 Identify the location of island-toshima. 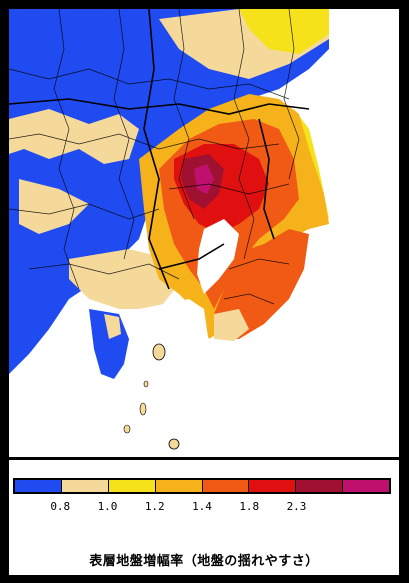
(146, 384).